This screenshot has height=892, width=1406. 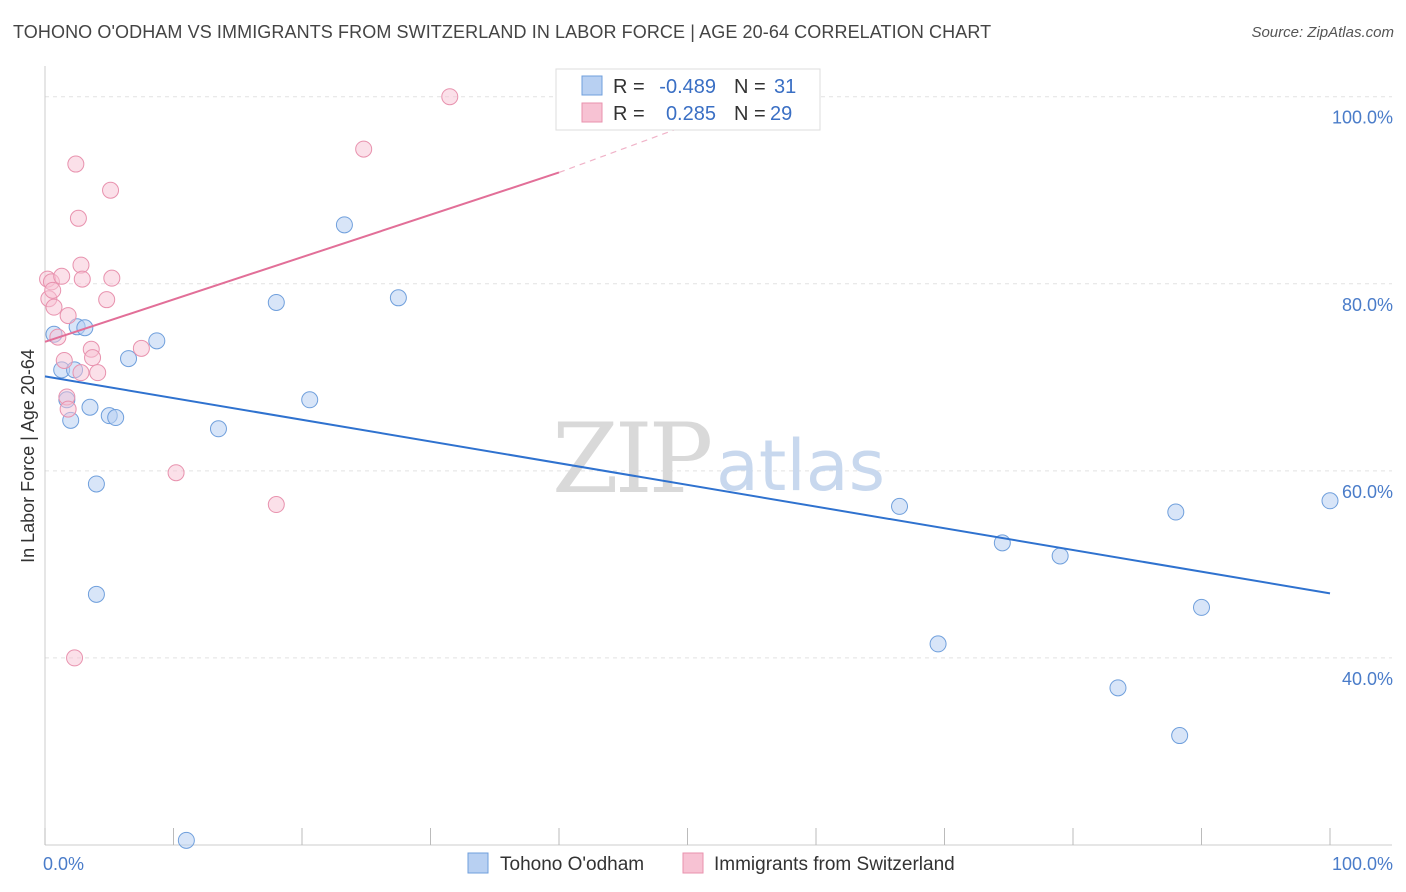 I want to click on legend-swatch-pink, so click(x=592, y=112).